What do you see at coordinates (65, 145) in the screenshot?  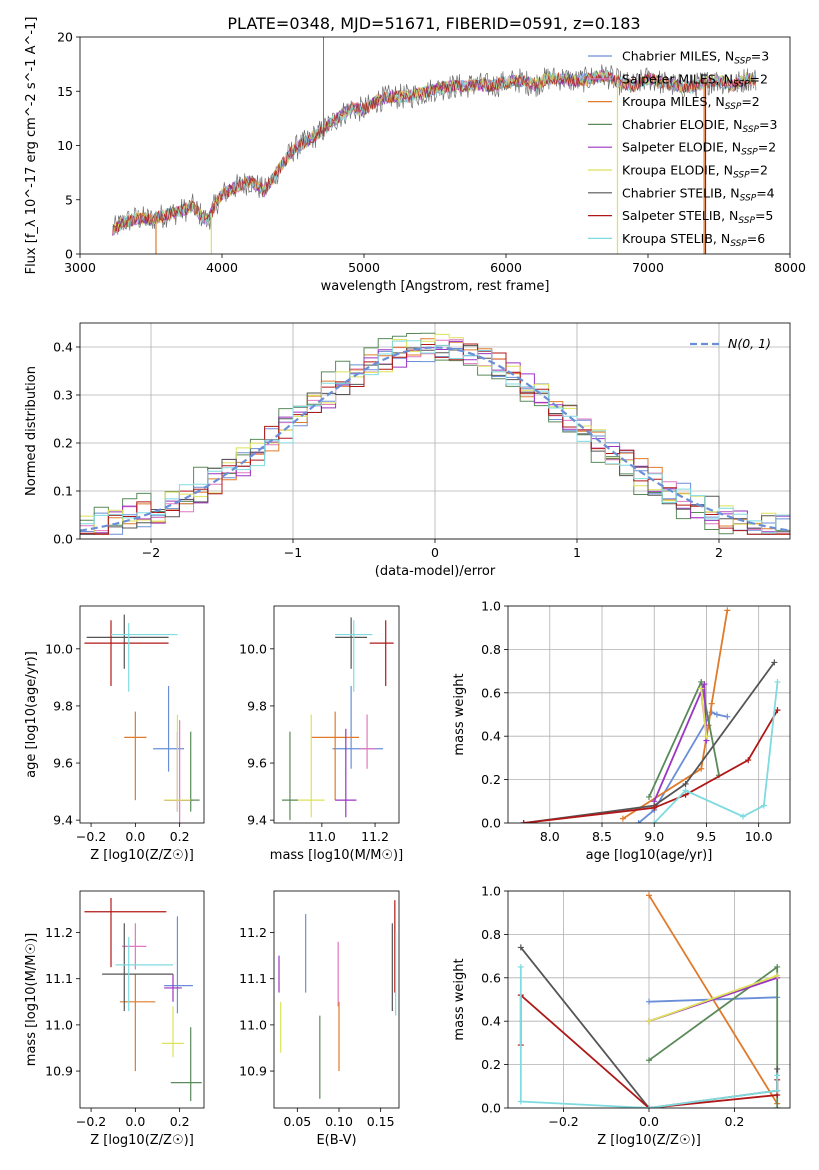 I see `y-tick-label: 10` at bounding box center [65, 145].